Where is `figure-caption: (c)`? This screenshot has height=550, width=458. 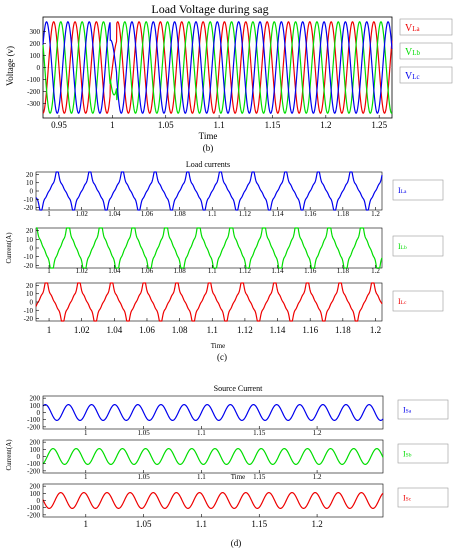
figure-caption: (c) is located at coordinates (222, 357).